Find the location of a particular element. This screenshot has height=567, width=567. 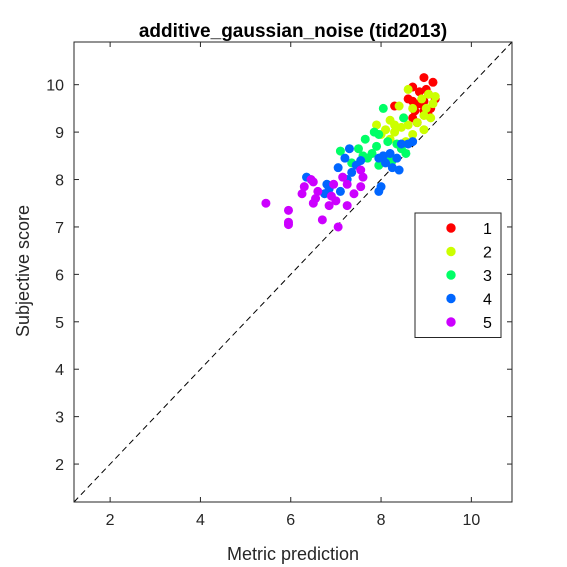

x-tick-label: 2 is located at coordinates (110, 520).